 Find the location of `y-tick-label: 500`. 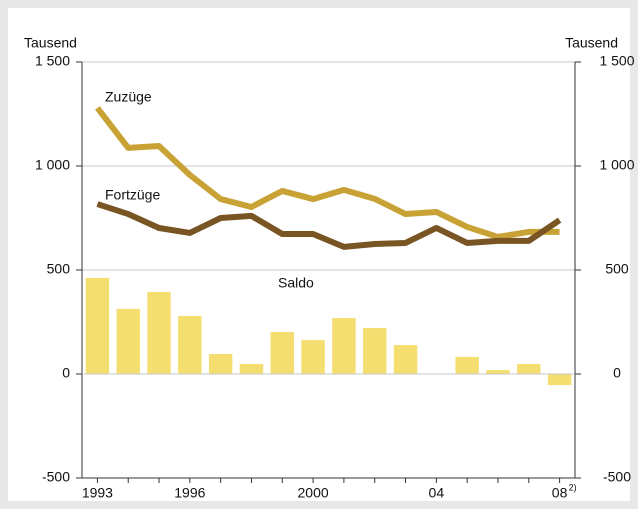

y-tick-label: 500 is located at coordinates (59, 269).